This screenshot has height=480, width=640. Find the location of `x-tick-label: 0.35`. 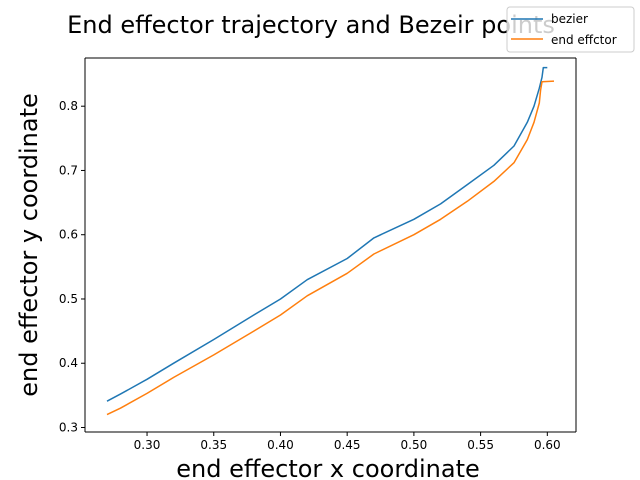

x-tick-label: 0.35 is located at coordinates (213, 445).